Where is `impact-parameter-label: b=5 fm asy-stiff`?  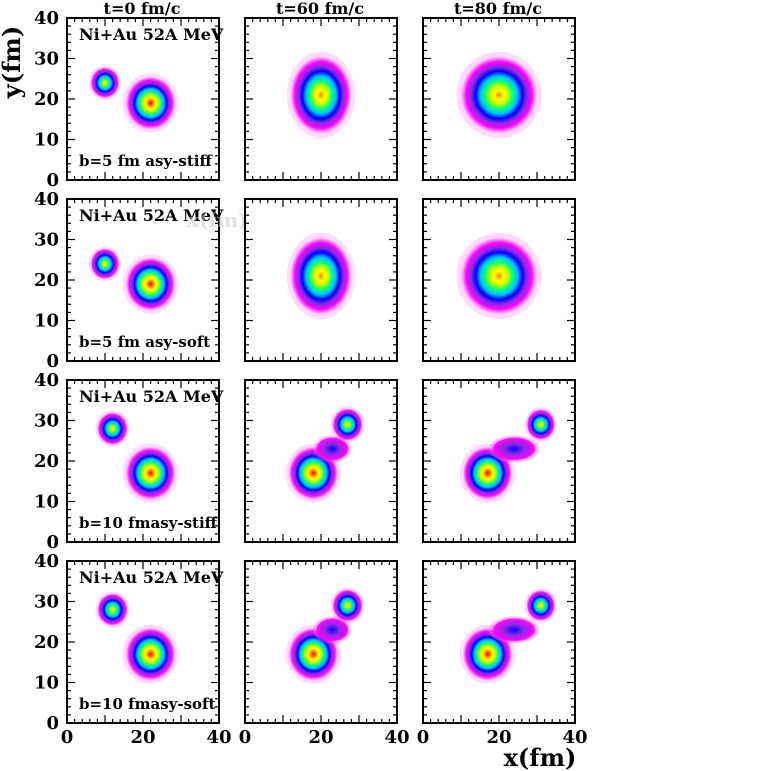 impact-parameter-label: b=5 fm asy-stiff is located at coordinates (146, 161).